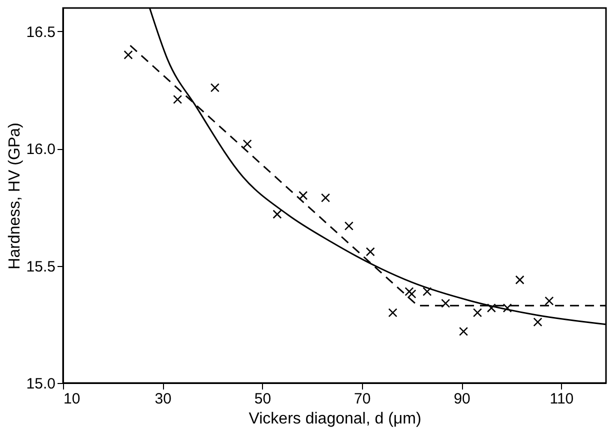 The image size is (614, 431). What do you see at coordinates (263, 399) in the screenshot?
I see `x-tick-label: 50` at bounding box center [263, 399].